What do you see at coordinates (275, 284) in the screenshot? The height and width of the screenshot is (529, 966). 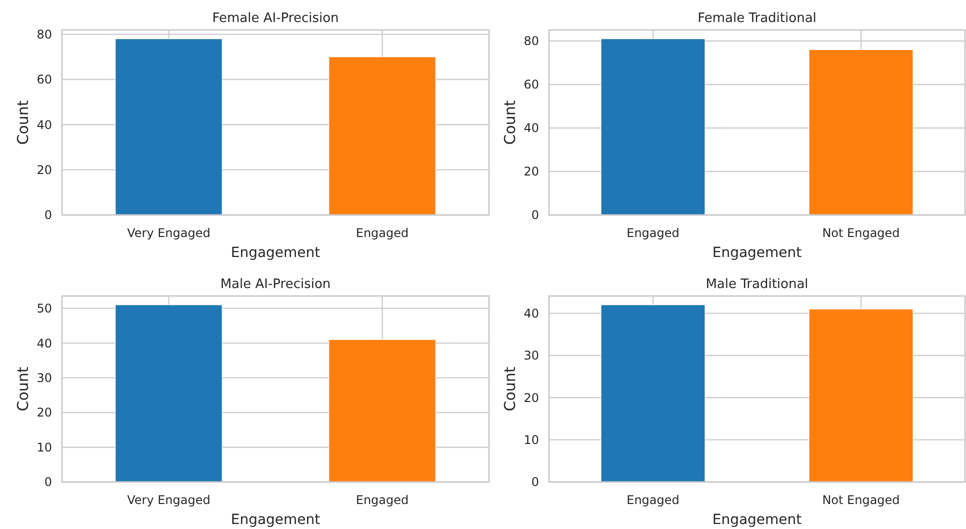 I see `chart-title: Male AI-Precision` at bounding box center [275, 284].